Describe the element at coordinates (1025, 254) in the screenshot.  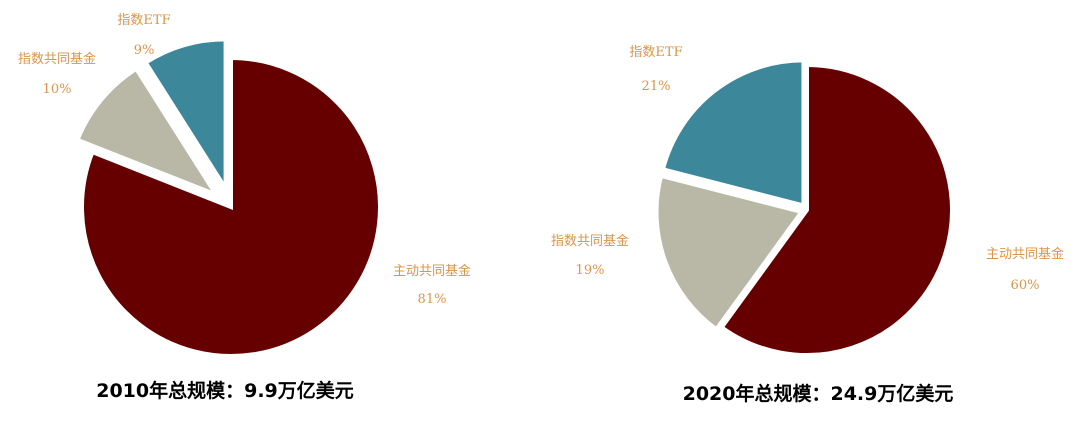
I see `slice-name-active-fund-2020: 主动共同基金` at that location.